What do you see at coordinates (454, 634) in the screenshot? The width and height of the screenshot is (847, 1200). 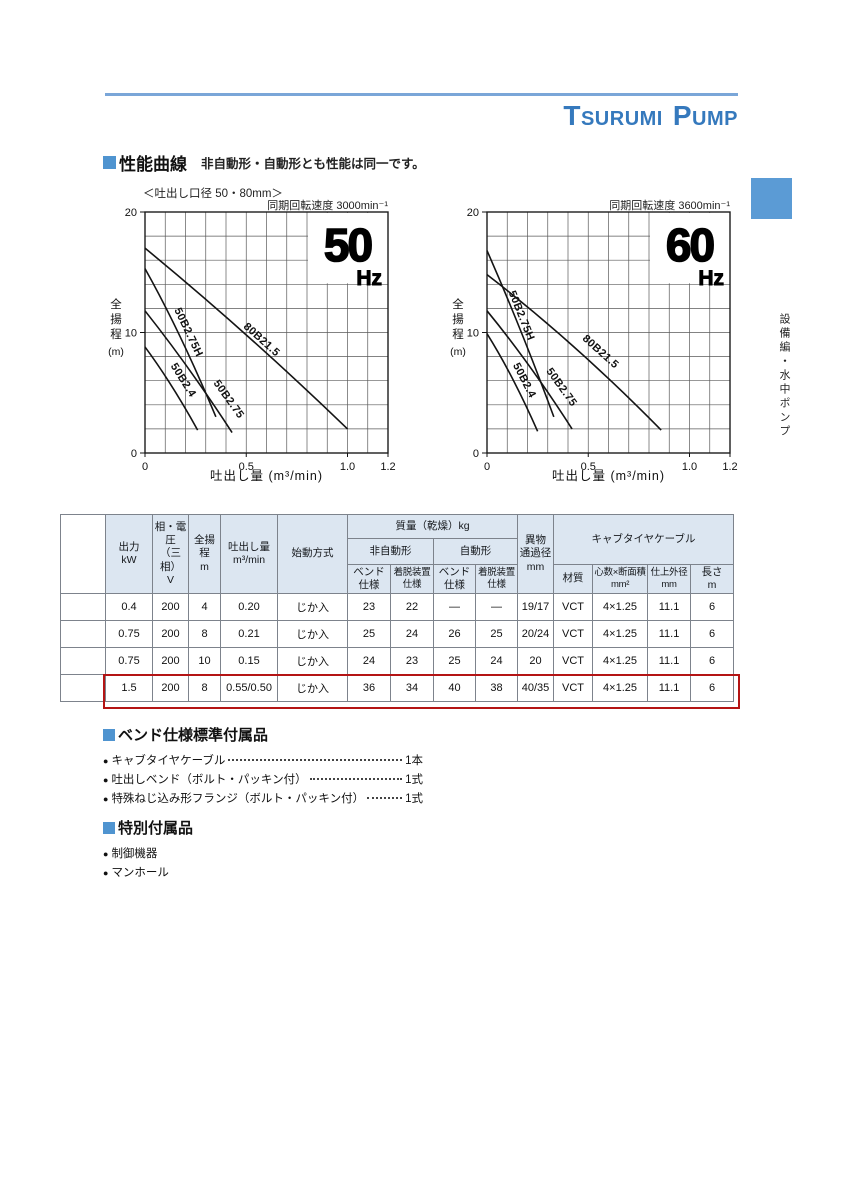 I see `spec-table-cell: 26` at bounding box center [454, 634].